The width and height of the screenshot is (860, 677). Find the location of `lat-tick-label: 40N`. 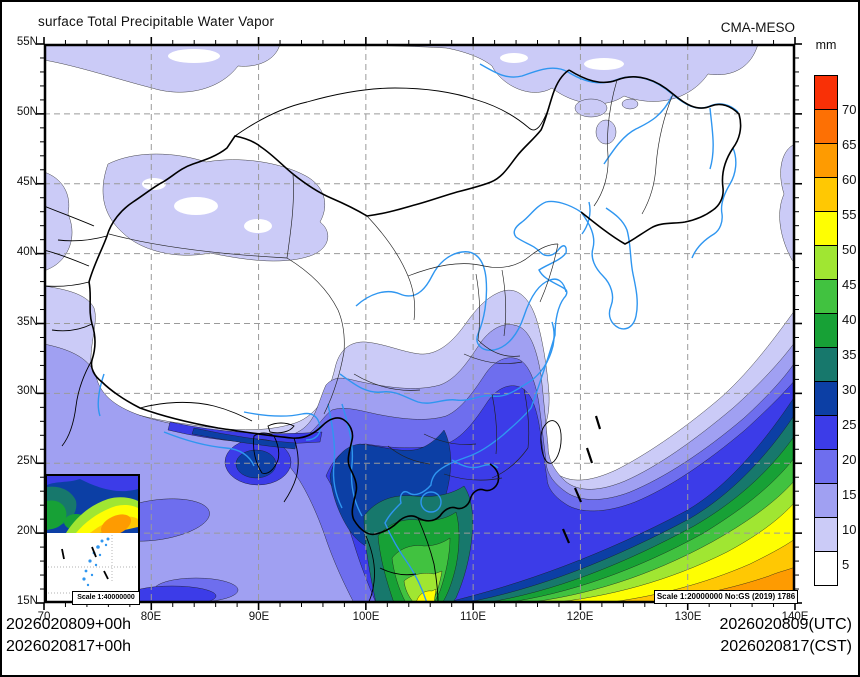

lat-tick-label: 40N is located at coordinates (27, 252).